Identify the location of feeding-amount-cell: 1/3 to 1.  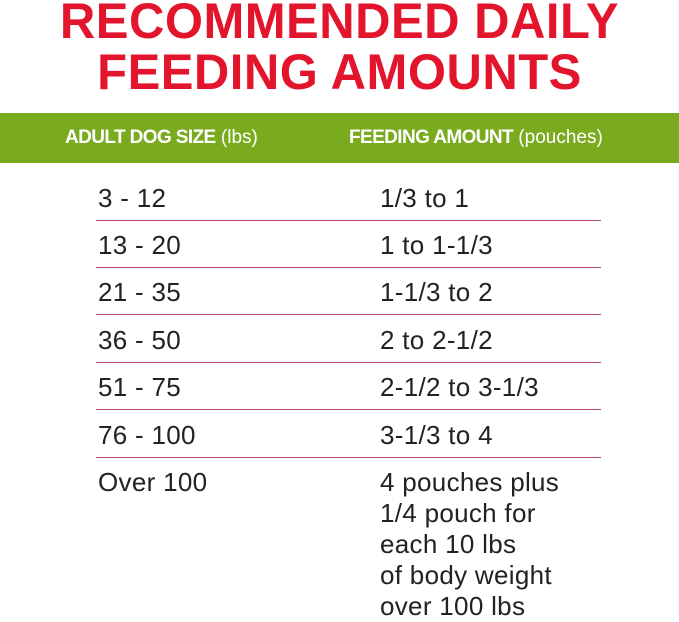
(425, 198).